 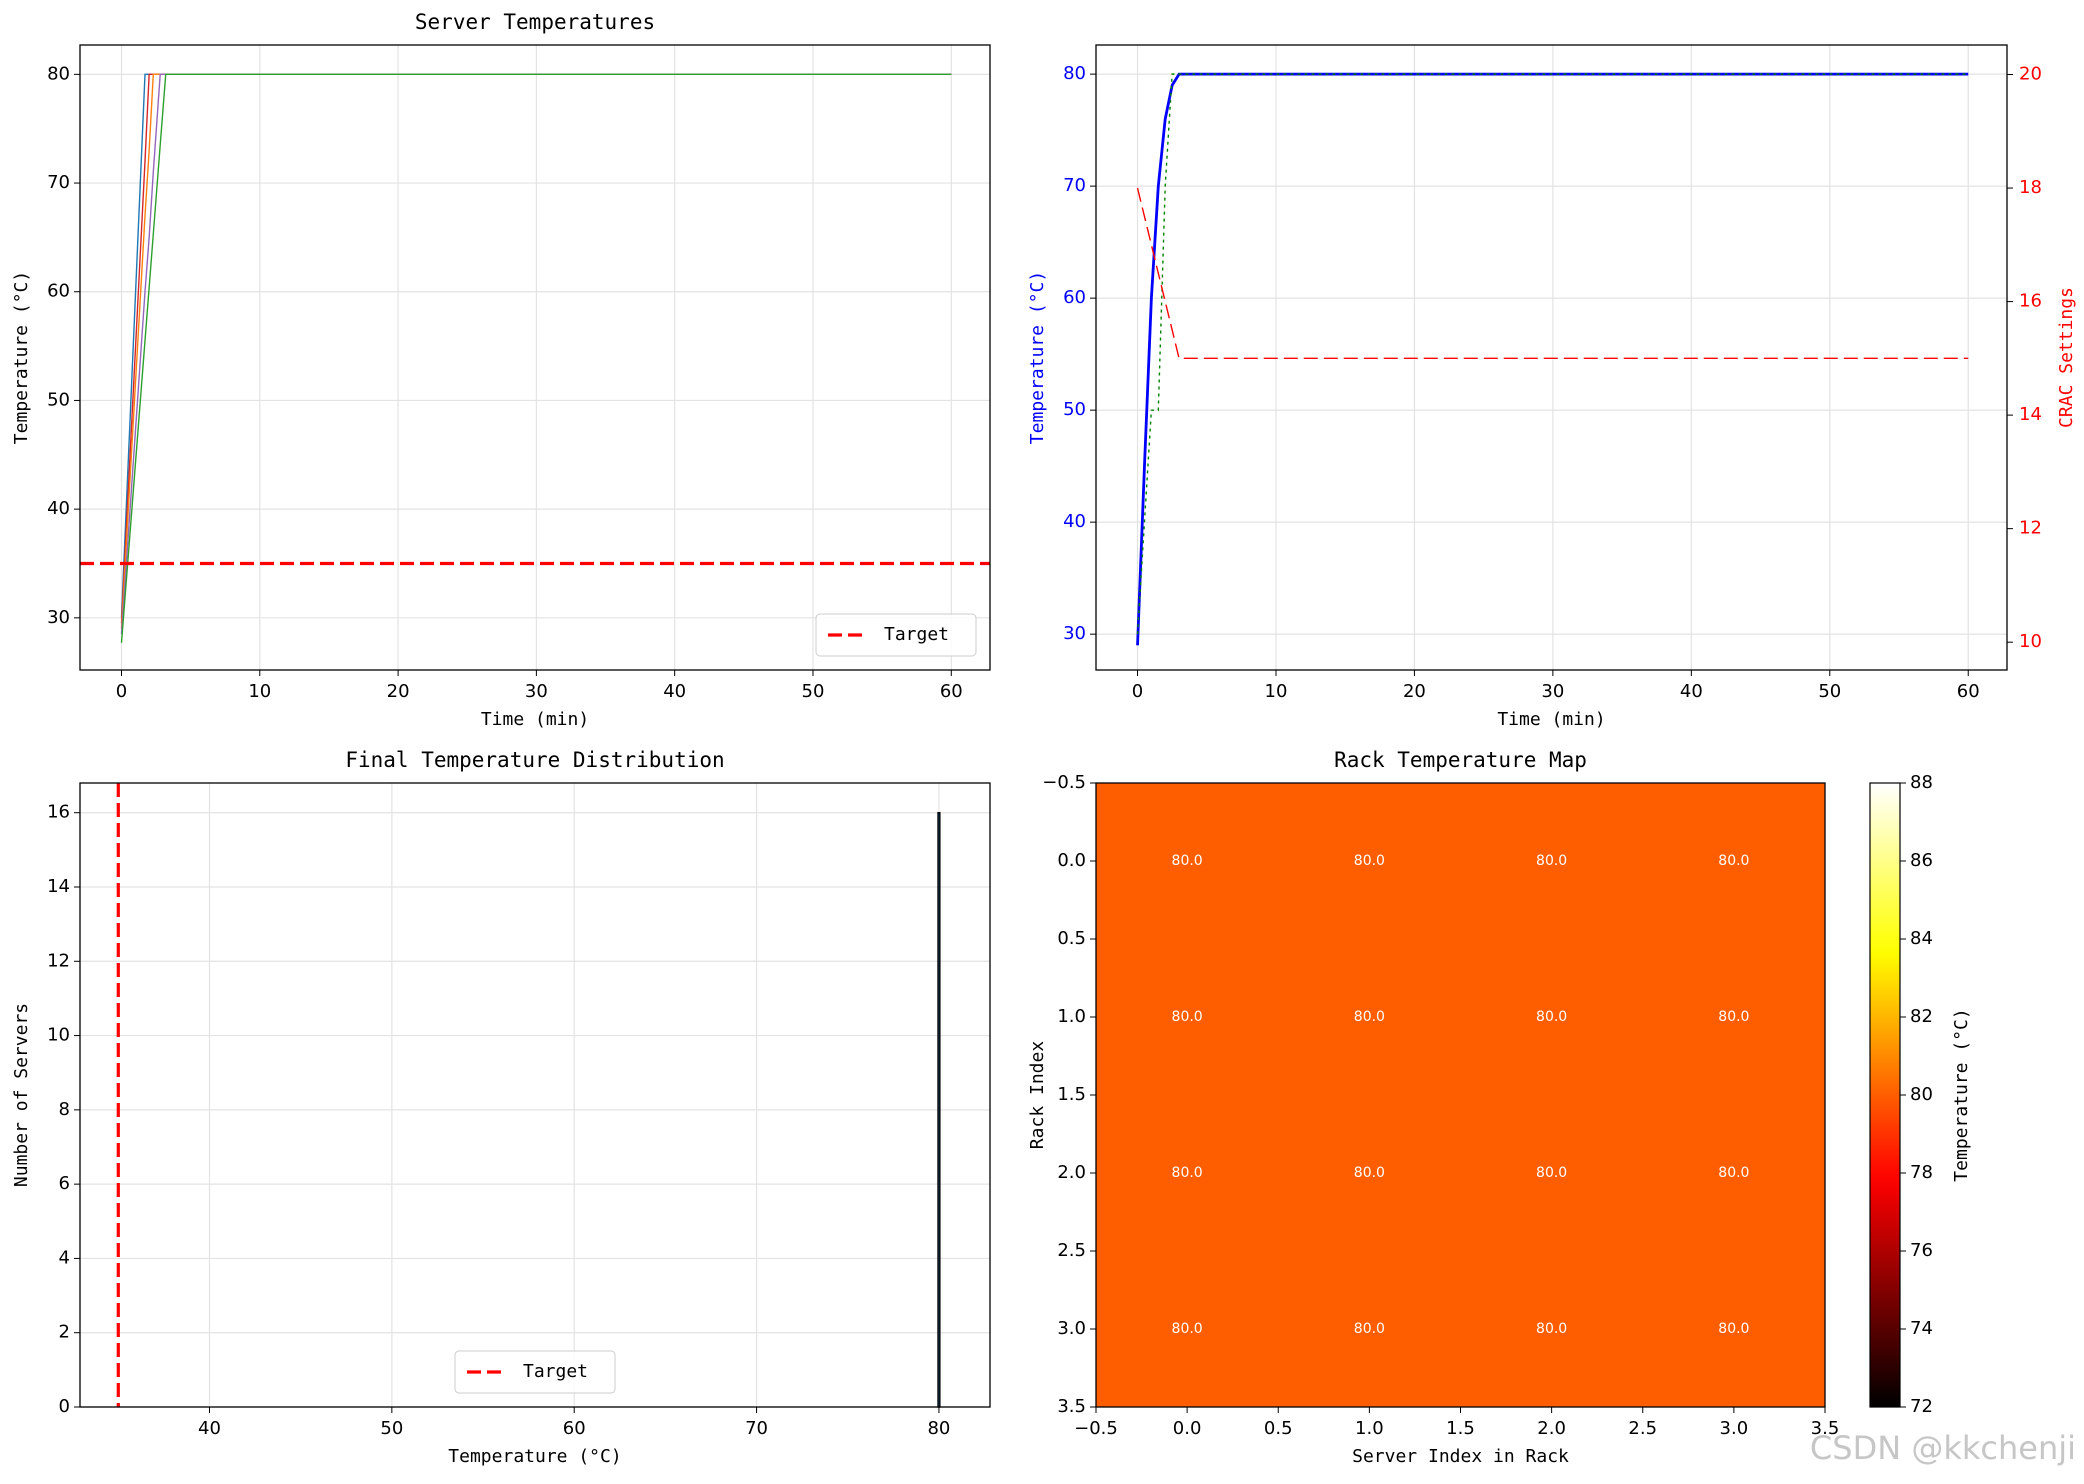 I want to click on x-tick-label: 10, so click(x=1276, y=691).